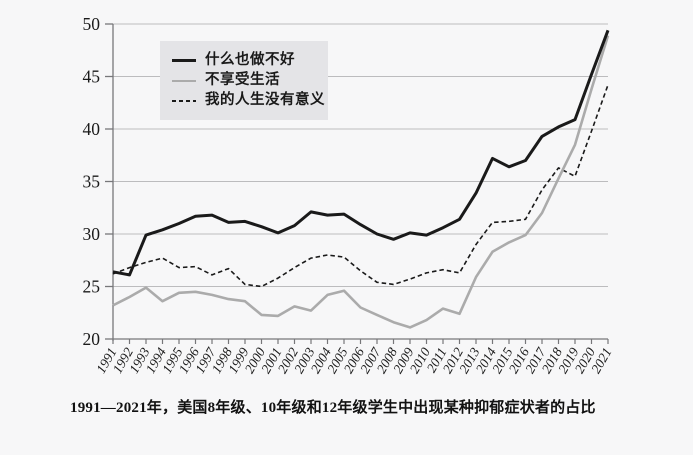 The height and width of the screenshot is (455, 693). What do you see at coordinates (265, 100) in the screenshot?
I see `legend-label: 我的人生没有意义` at bounding box center [265, 100].